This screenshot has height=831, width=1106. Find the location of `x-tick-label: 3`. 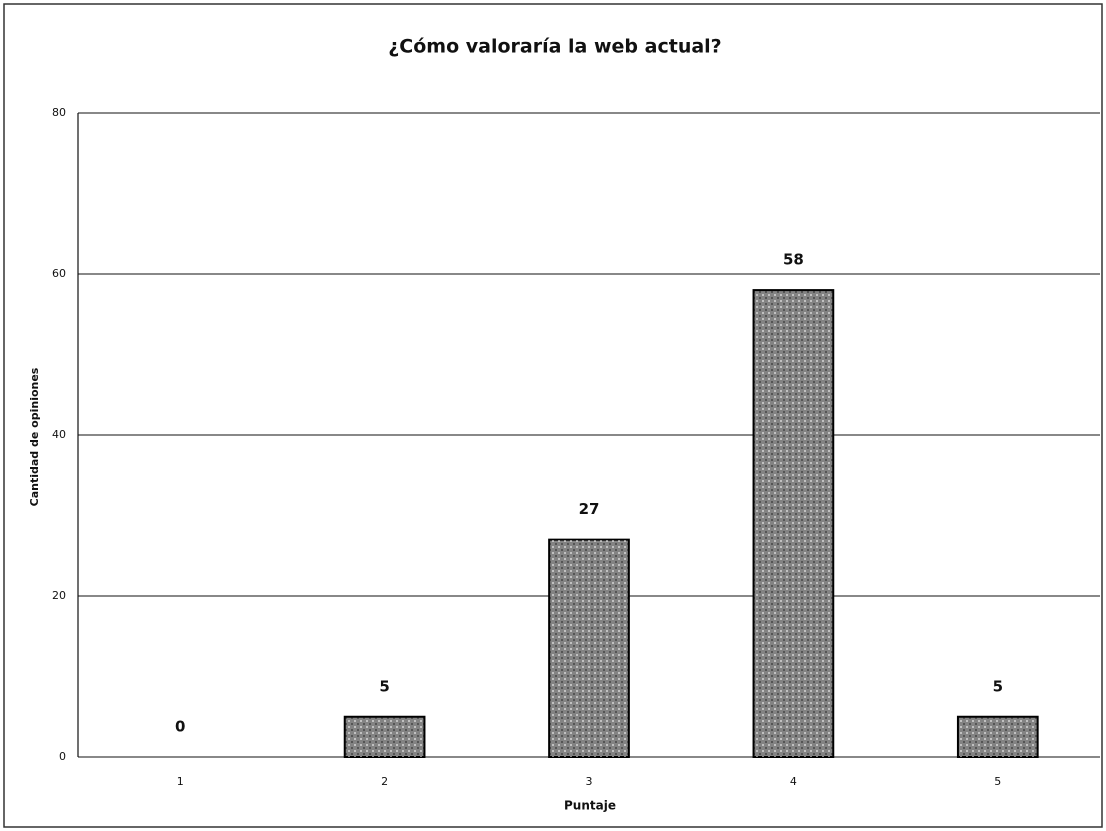

x-tick-label: 3 is located at coordinates (589, 781).